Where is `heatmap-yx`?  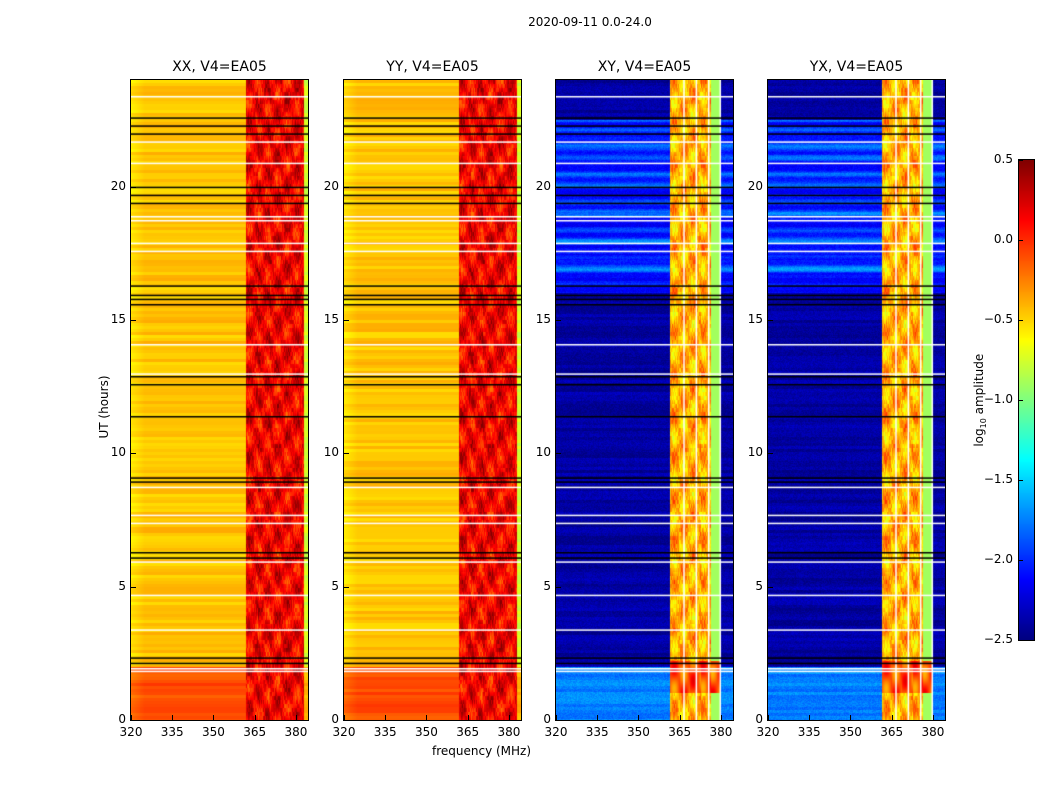
heatmap-yx is located at coordinates (856, 400).